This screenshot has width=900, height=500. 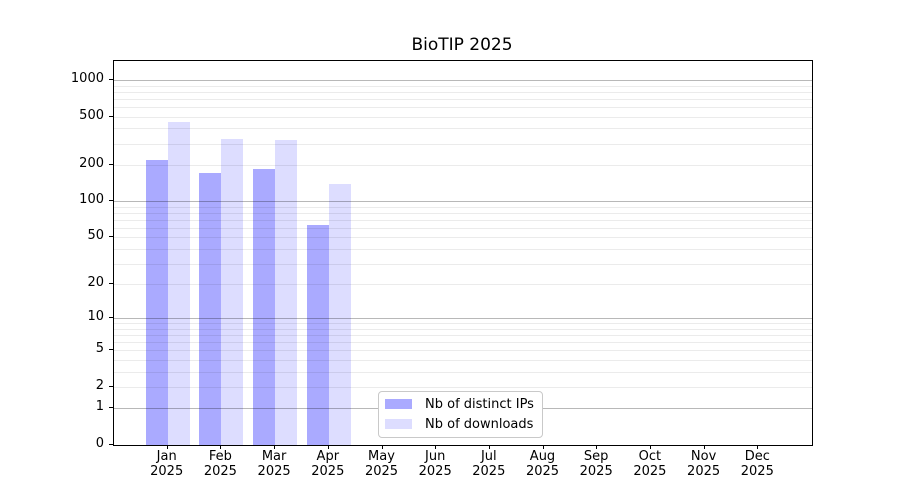 I want to click on x-tick-month: Mar, so click(x=274, y=456).